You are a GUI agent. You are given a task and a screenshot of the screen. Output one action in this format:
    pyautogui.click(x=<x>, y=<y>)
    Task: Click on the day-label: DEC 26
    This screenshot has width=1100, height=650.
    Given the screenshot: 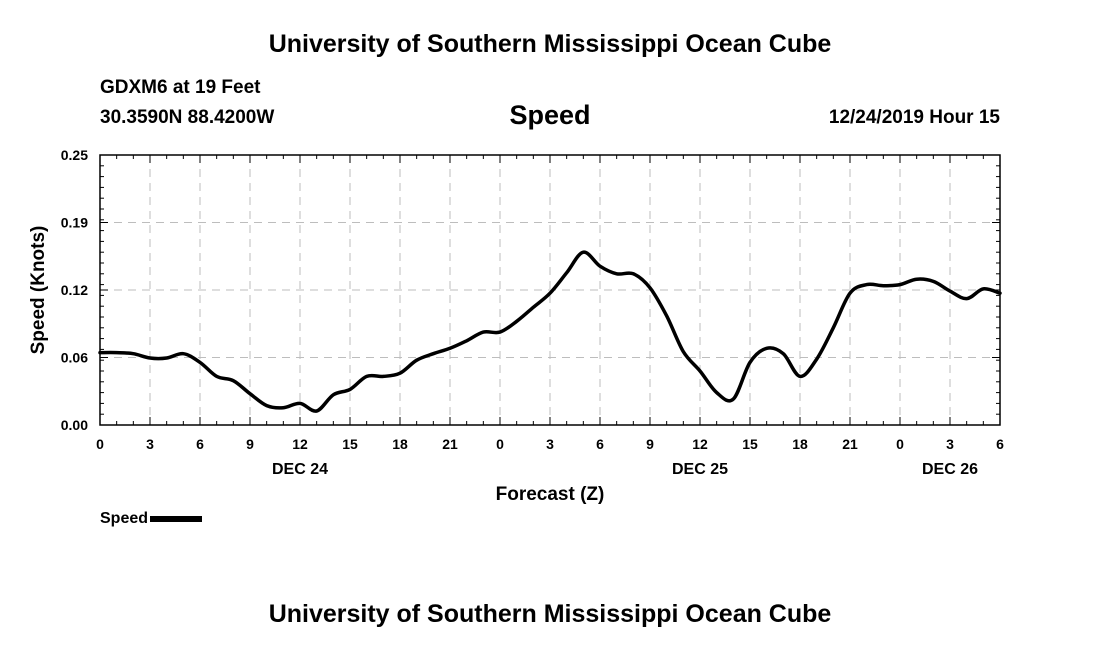 What is the action you would take?
    pyautogui.click(x=950, y=469)
    